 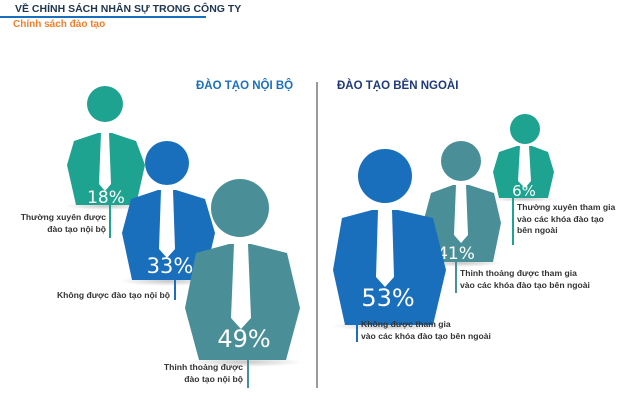 What do you see at coordinates (168, 220) in the screenshot?
I see `person-icon-internal-33: 33%` at bounding box center [168, 220].